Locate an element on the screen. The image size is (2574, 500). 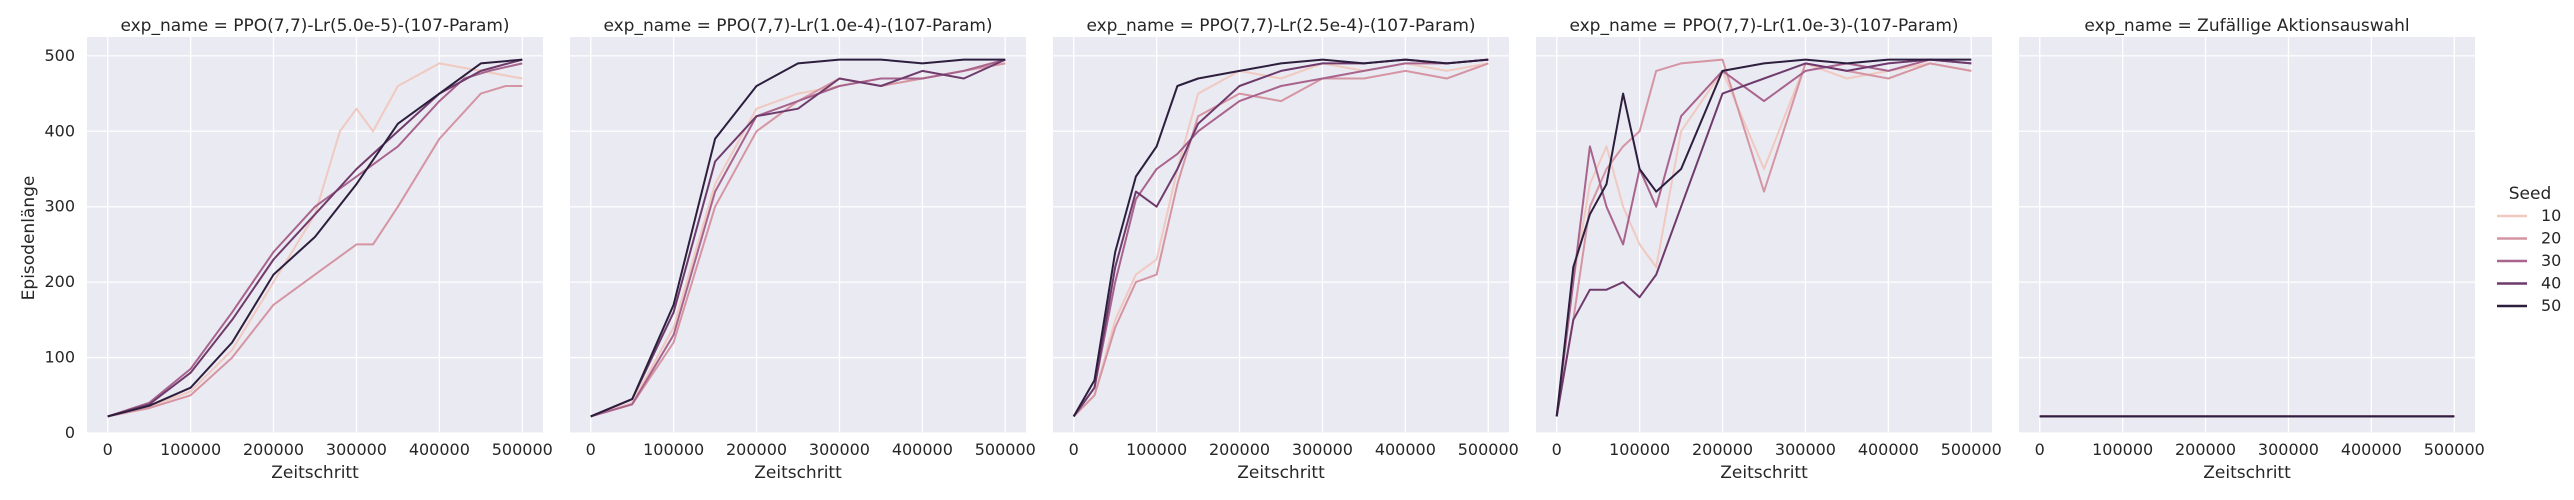
y-tick-label: 400 is located at coordinates (59, 130).